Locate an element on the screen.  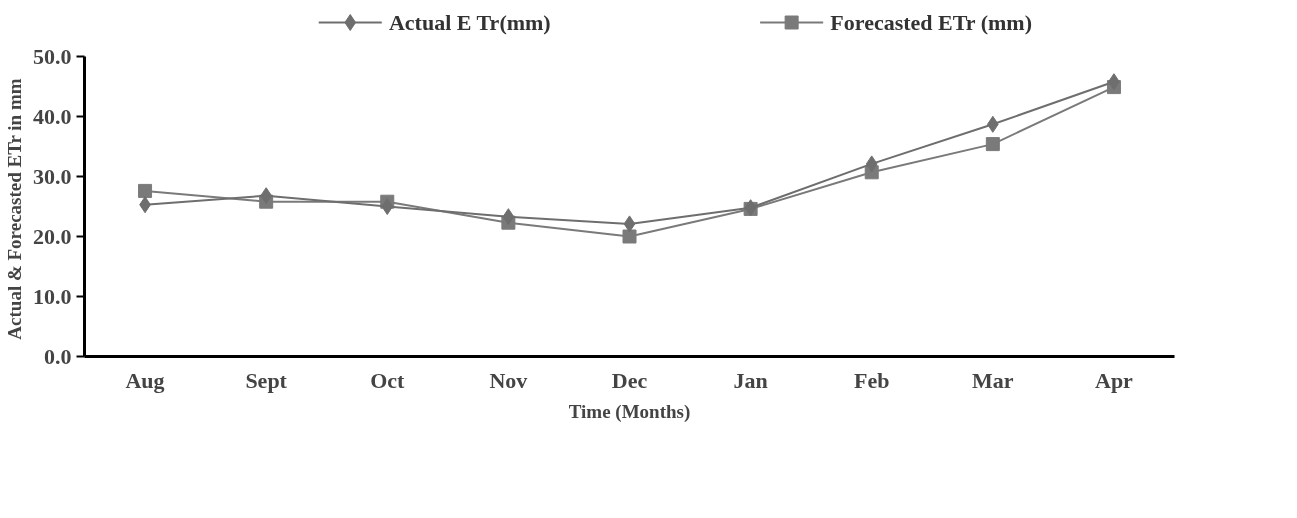
x-tick-label: Sept is located at coordinates (266, 380).